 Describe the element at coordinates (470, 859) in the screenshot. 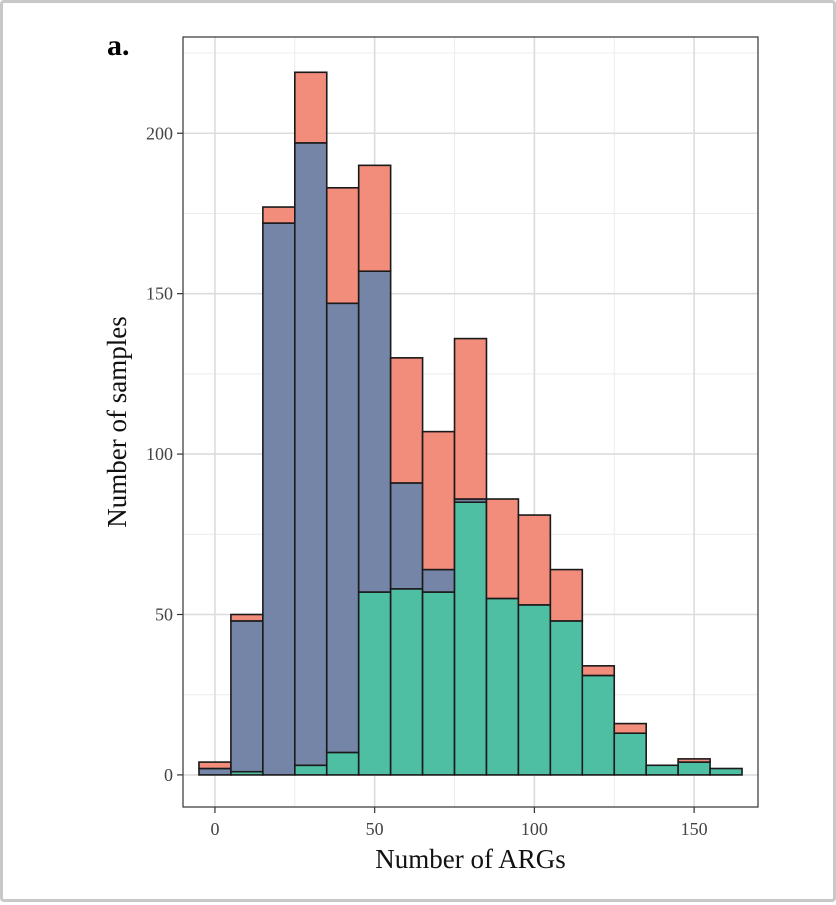

I see `x-axis-title: Number of ARGs` at that location.